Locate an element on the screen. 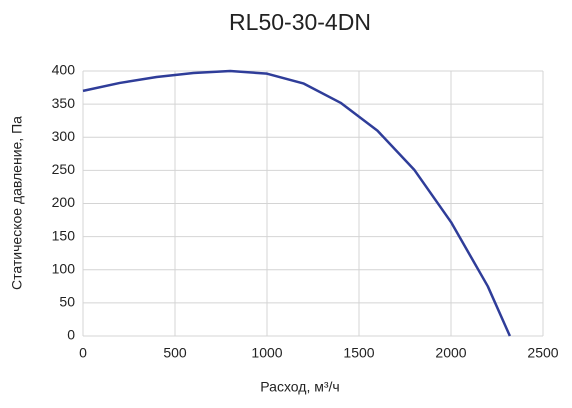 Image resolution: width=572 pixels, height=408 pixels. y-tick-label: 0 is located at coordinates (71, 335).